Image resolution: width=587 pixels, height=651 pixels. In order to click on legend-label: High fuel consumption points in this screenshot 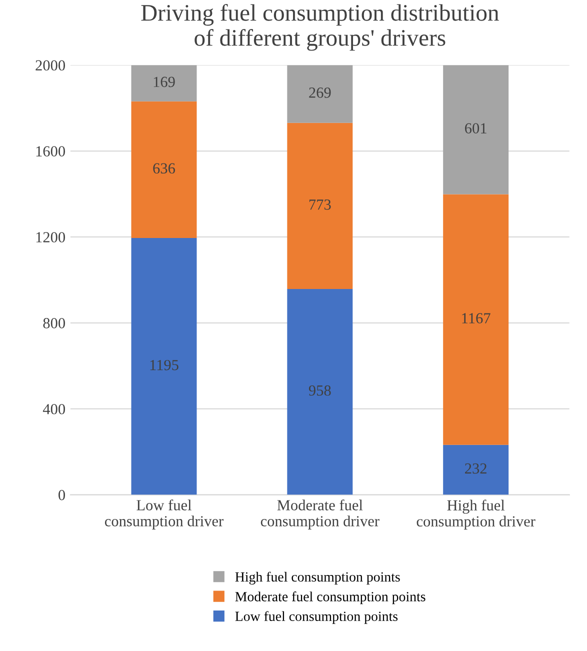, I will do `click(317, 578)`.